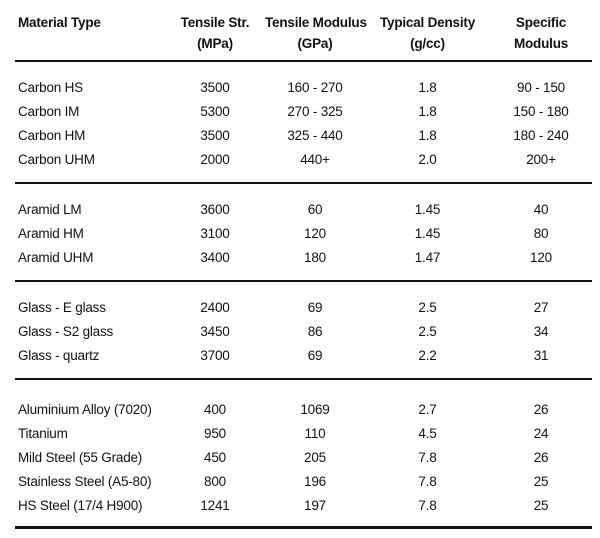  Describe the element at coordinates (427, 43) in the screenshot. I see `header-sub-label: (g/cc)` at that location.